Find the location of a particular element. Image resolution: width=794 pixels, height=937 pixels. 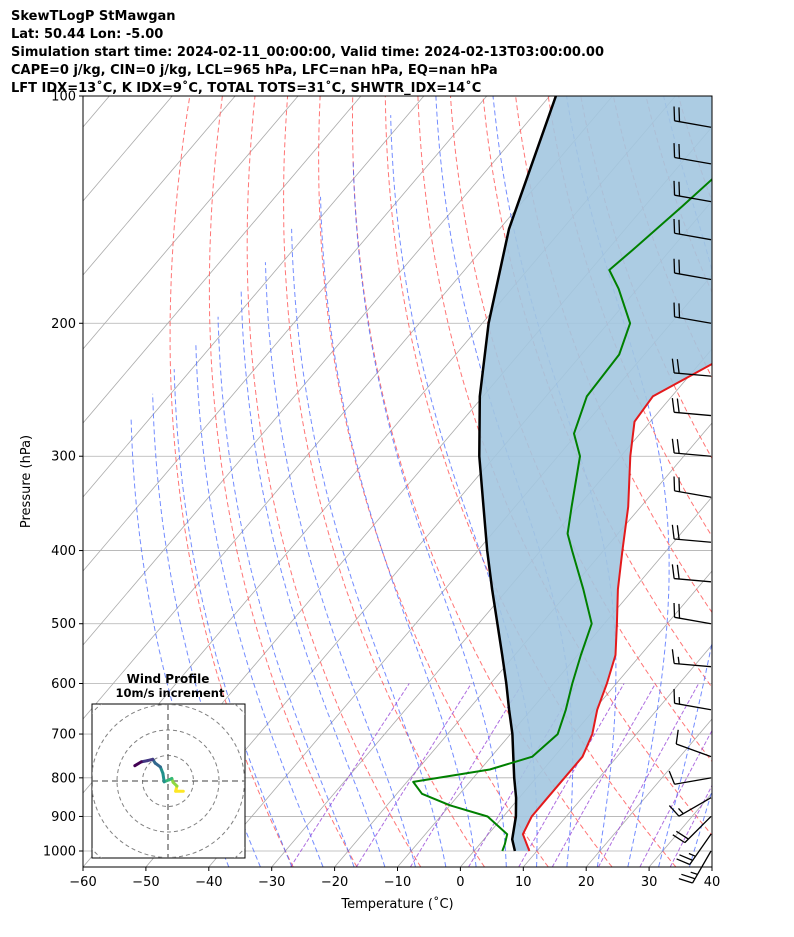

x-tick-label: 40 is located at coordinates (712, 882).